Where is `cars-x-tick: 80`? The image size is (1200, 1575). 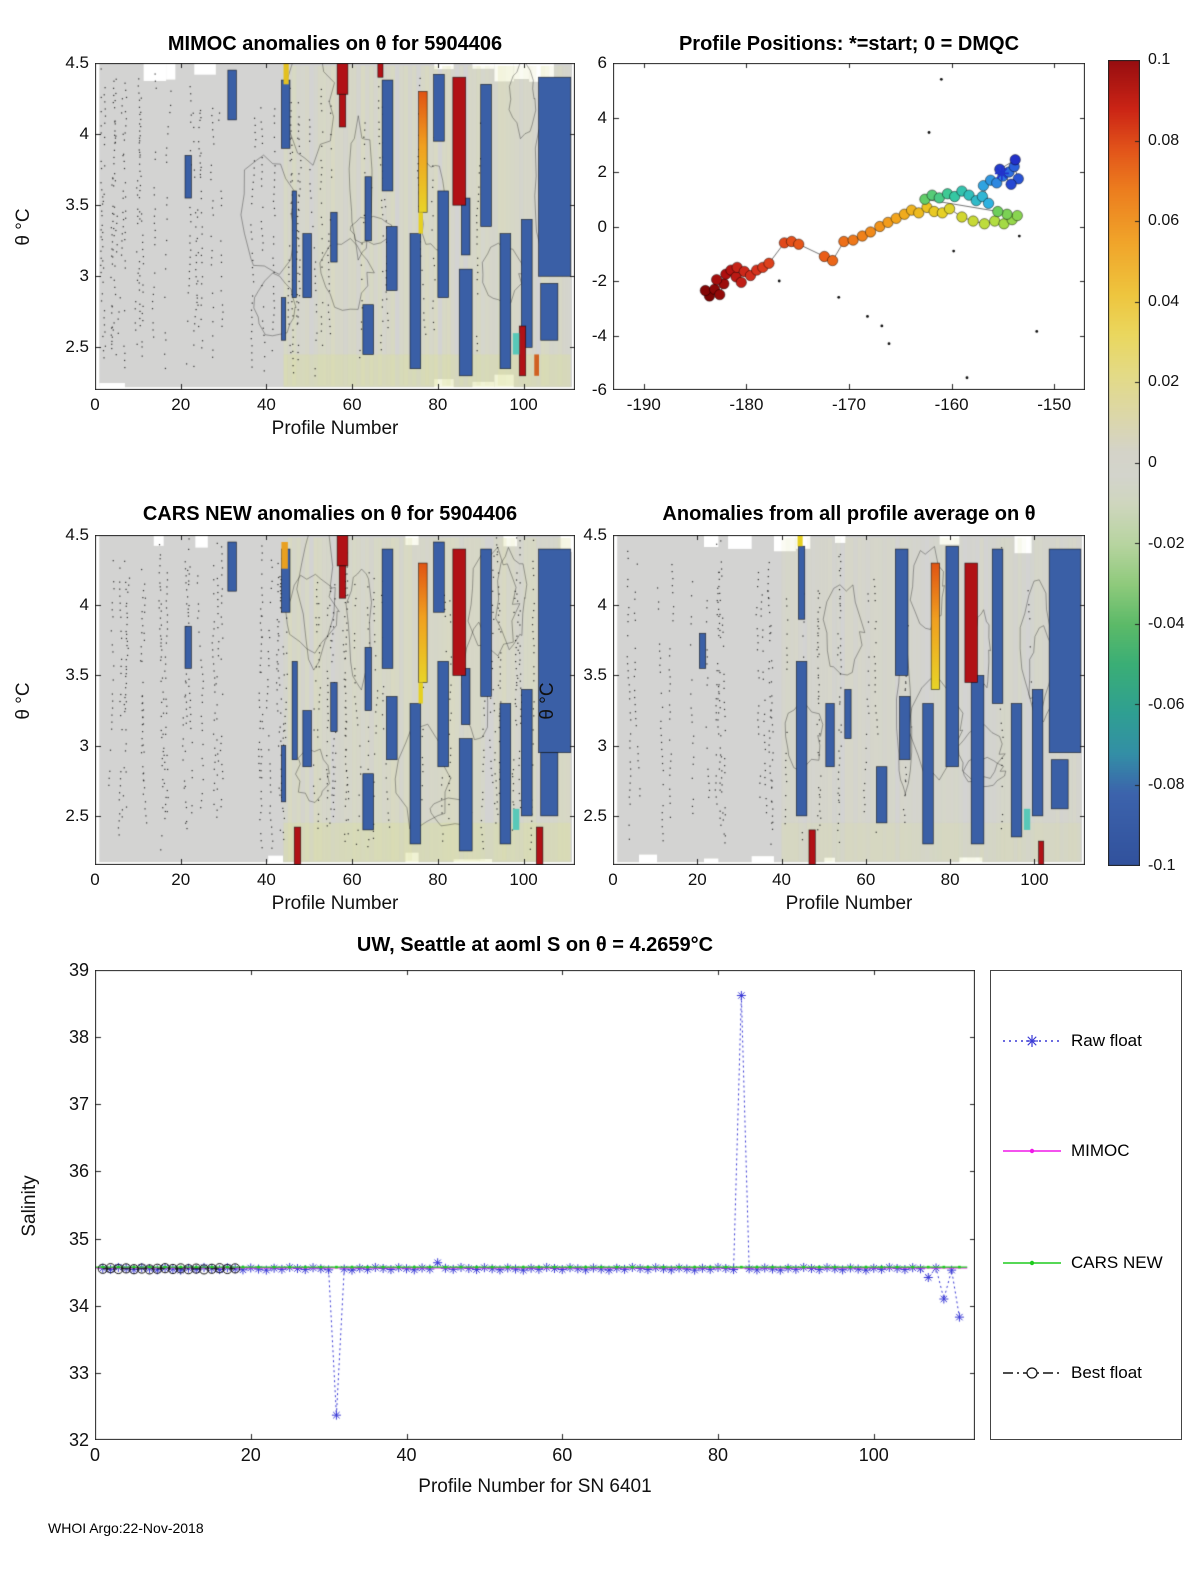
cars-x-tick: 80 is located at coordinates (438, 879).